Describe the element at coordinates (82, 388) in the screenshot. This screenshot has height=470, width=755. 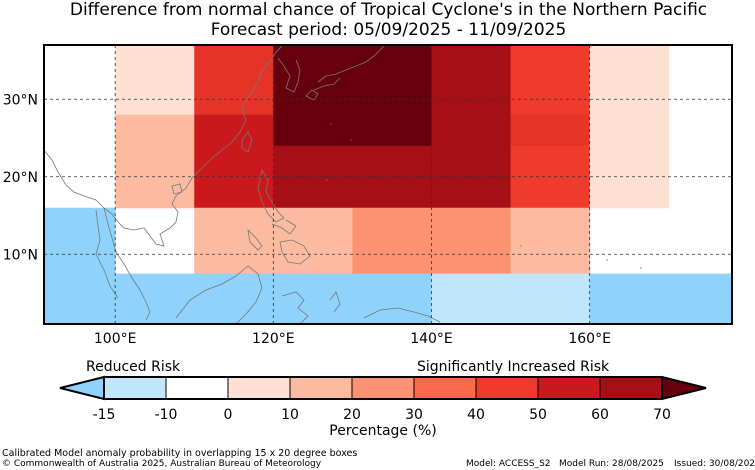
I see `colorbar-min-extension` at that location.